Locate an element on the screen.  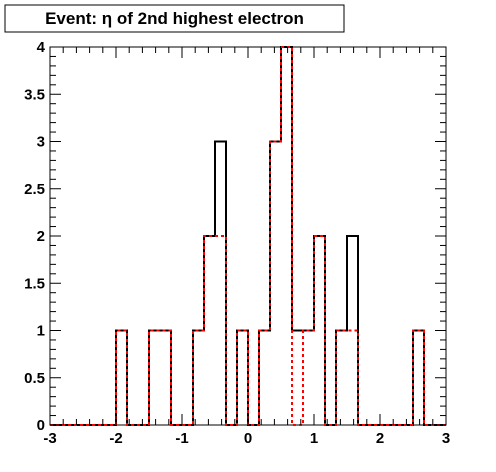
y-tick-label: 0 is located at coordinates (41, 425).